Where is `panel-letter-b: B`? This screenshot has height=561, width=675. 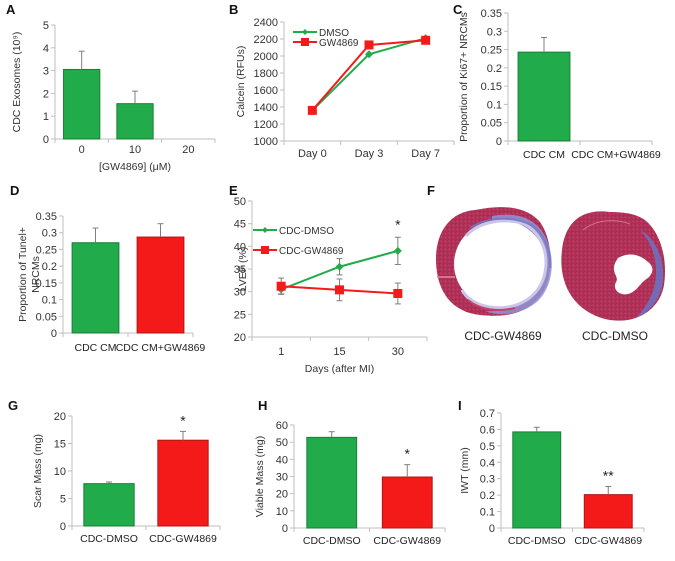
panel-letter-b: B is located at coordinates (233, 9).